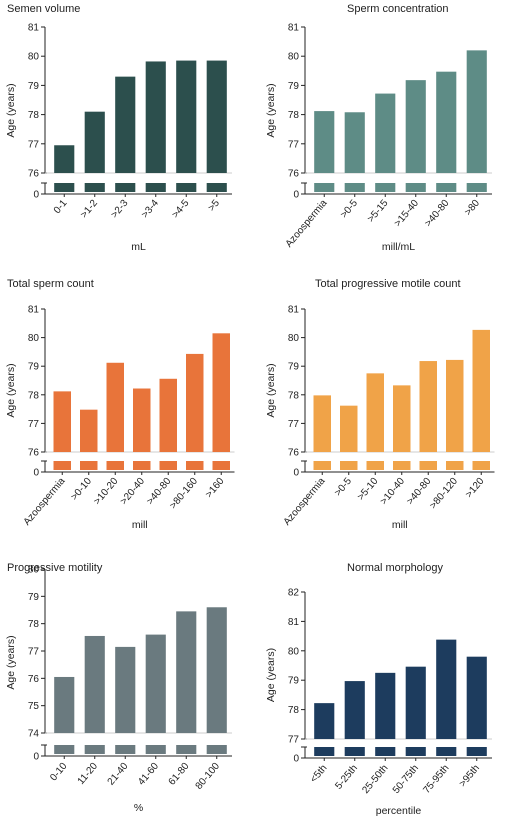 The image size is (520, 823). What do you see at coordinates (436, 779) in the screenshot?
I see `x-tick-label: 75-95th` at bounding box center [436, 779].